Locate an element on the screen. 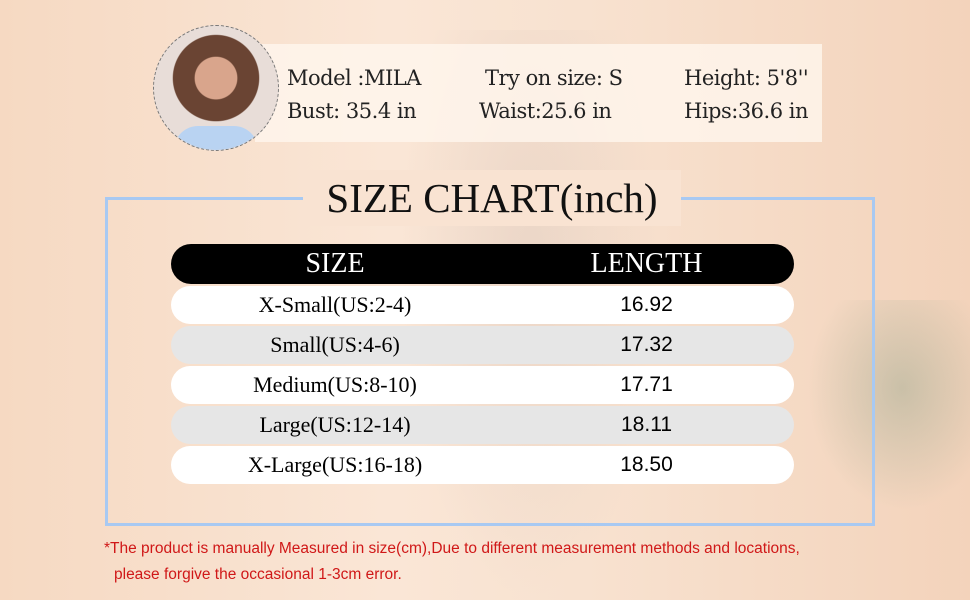  size-cell: Medium(US:8-10) is located at coordinates (335, 384).